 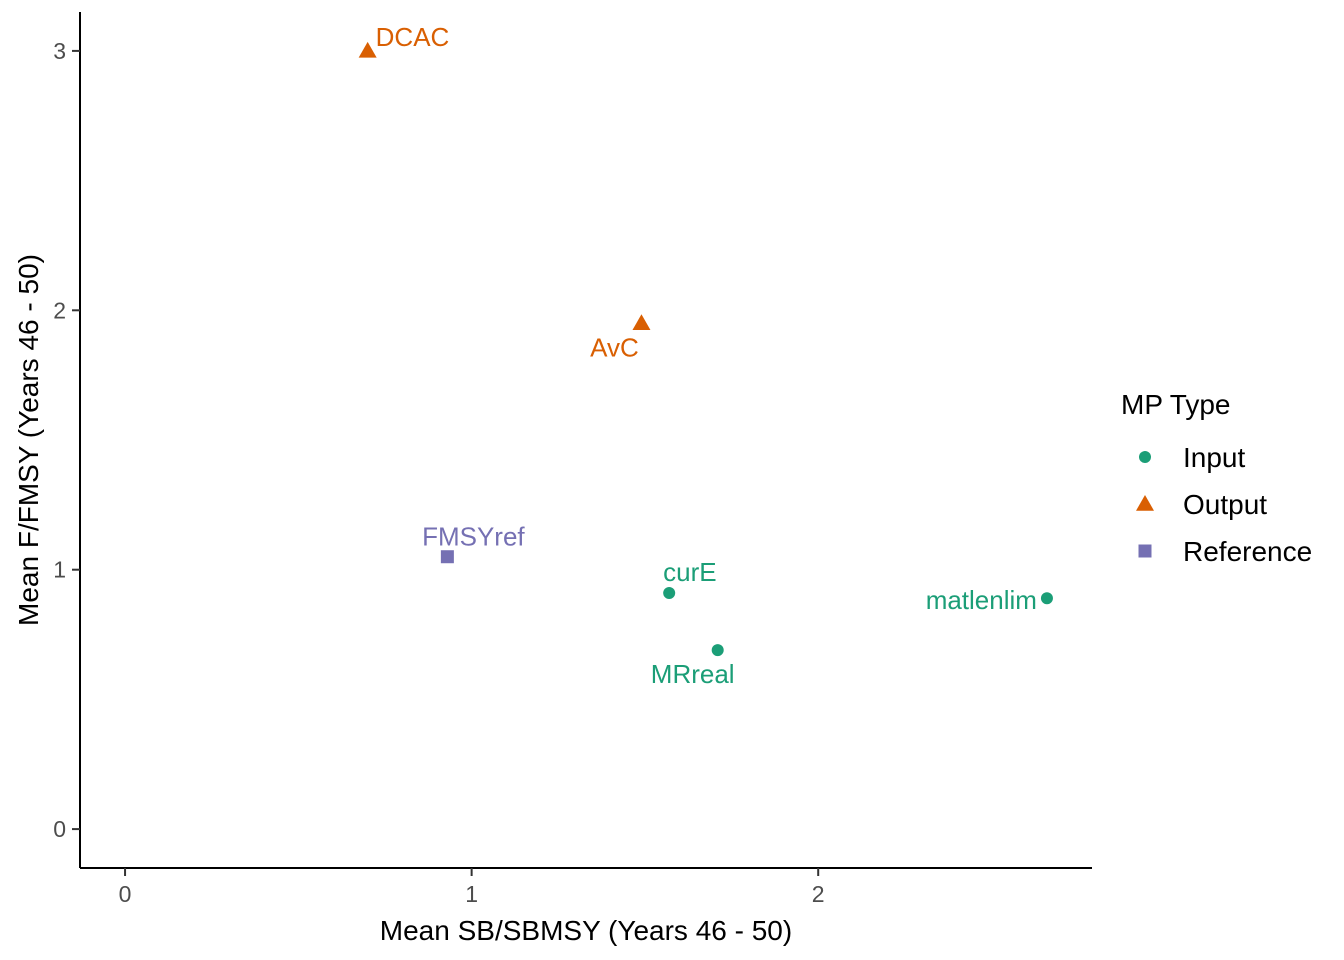 I want to click on legend-key-reference, so click(x=1145, y=551).